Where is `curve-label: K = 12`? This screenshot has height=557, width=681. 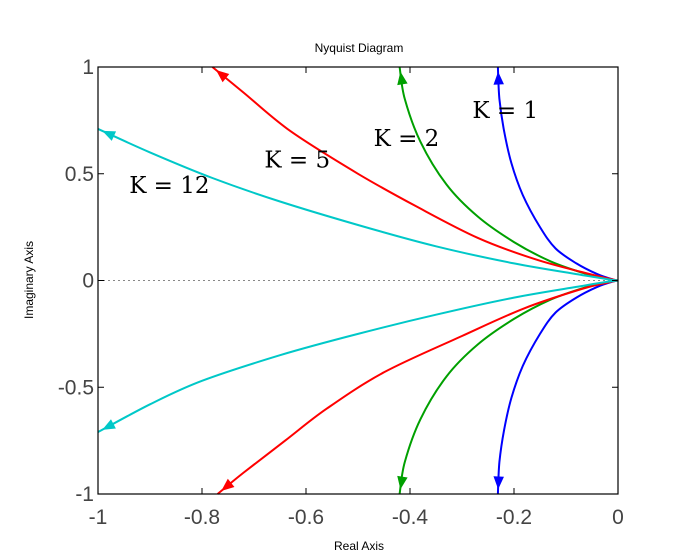
curve-label: K = 12 is located at coordinates (169, 186).